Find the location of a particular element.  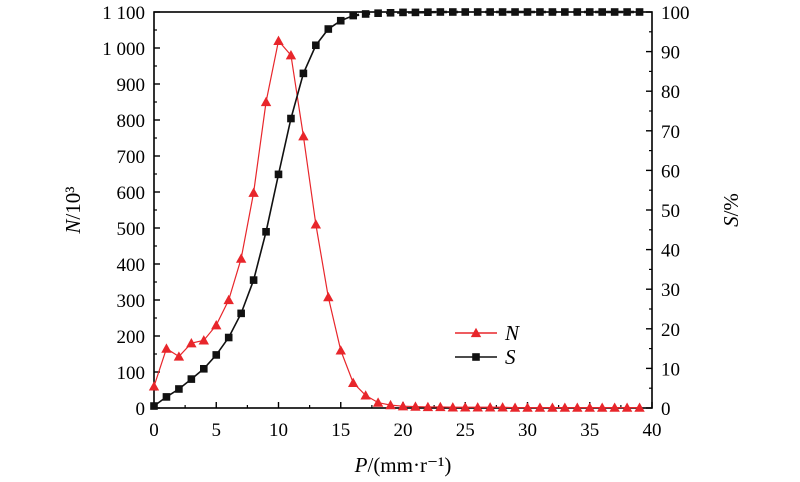

x-tick-label: 30 is located at coordinates (527, 430).